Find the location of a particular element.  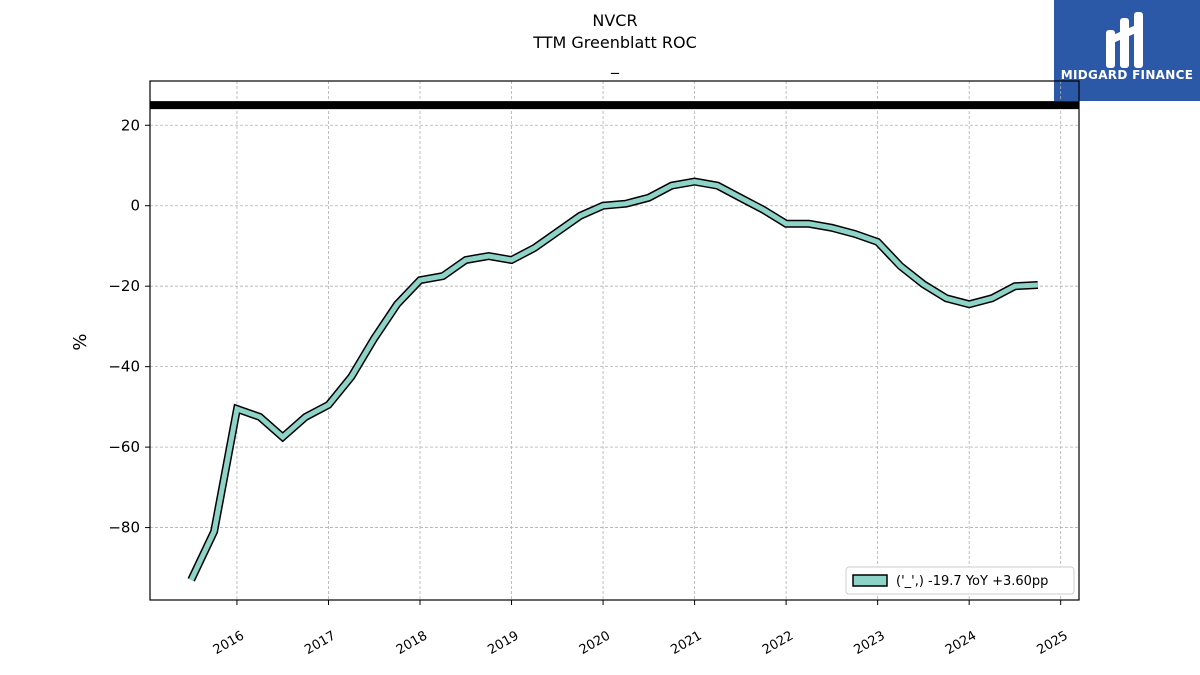

y-axis-label: % is located at coordinates (80, 341).